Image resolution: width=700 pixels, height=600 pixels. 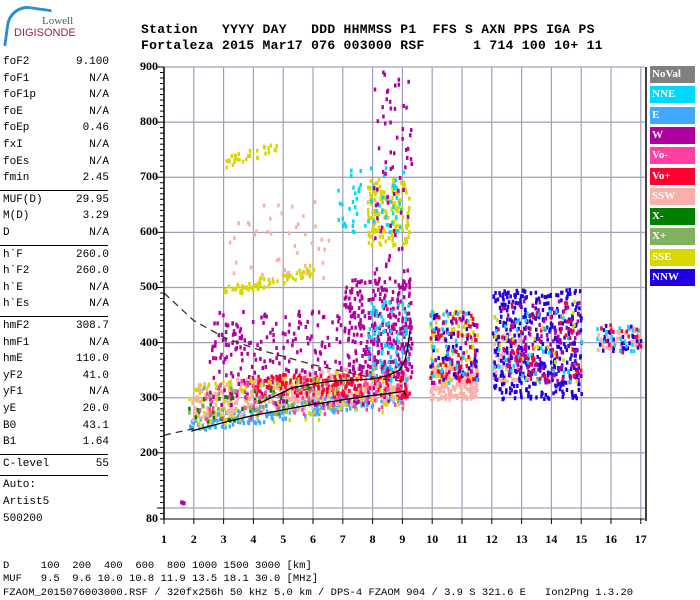 What do you see at coordinates (99, 287) in the screenshot?
I see `param-value: N/A` at bounding box center [99, 287].